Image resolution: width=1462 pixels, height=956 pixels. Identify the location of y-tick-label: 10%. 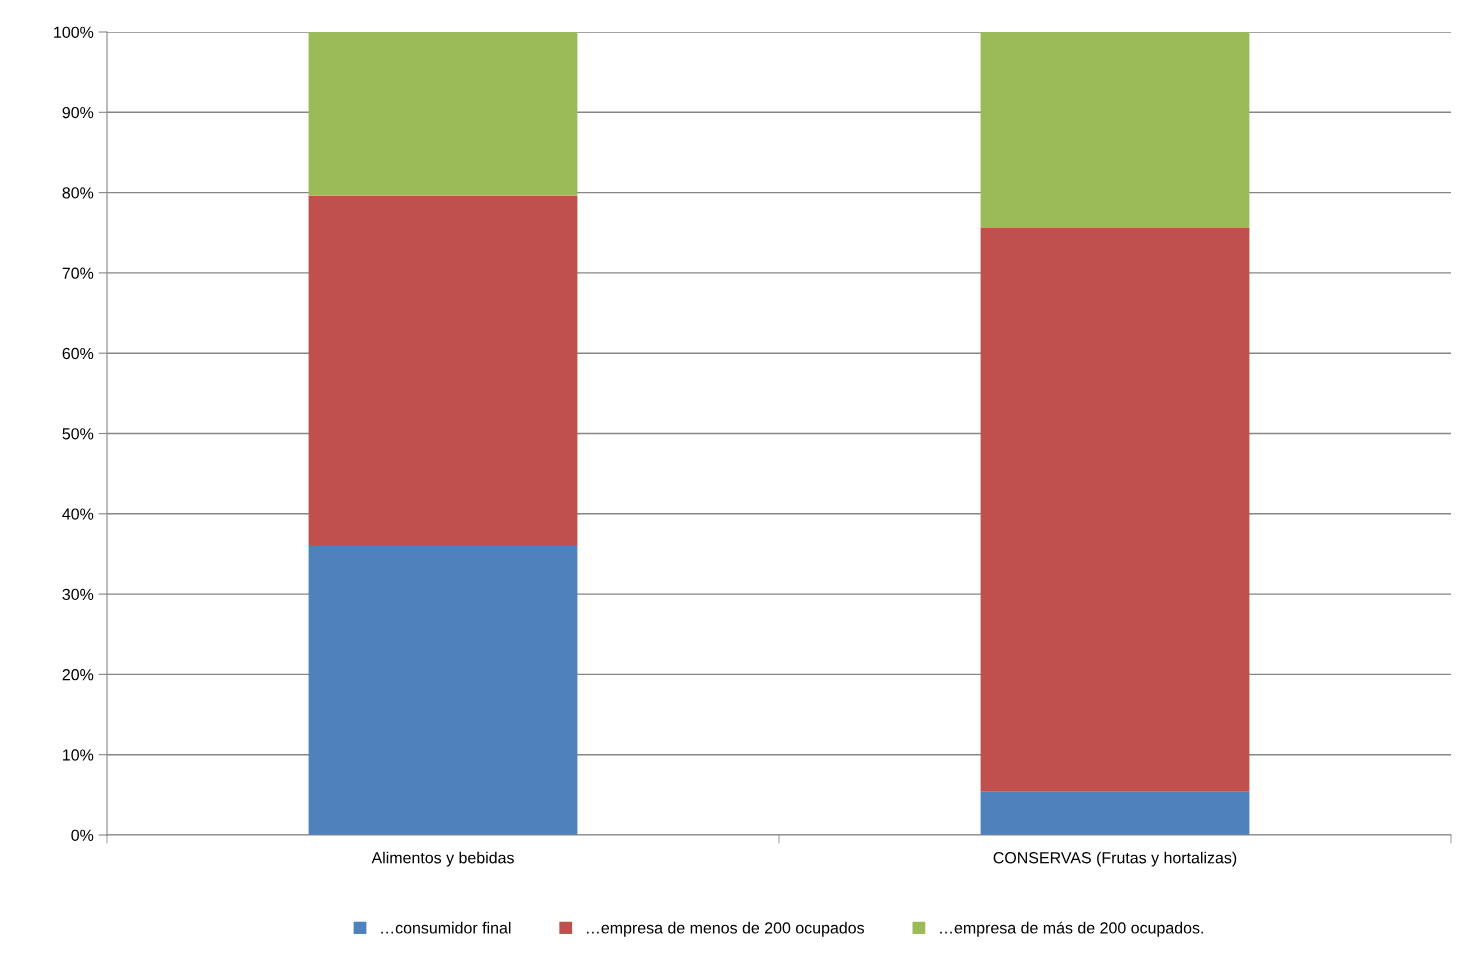
(78, 755).